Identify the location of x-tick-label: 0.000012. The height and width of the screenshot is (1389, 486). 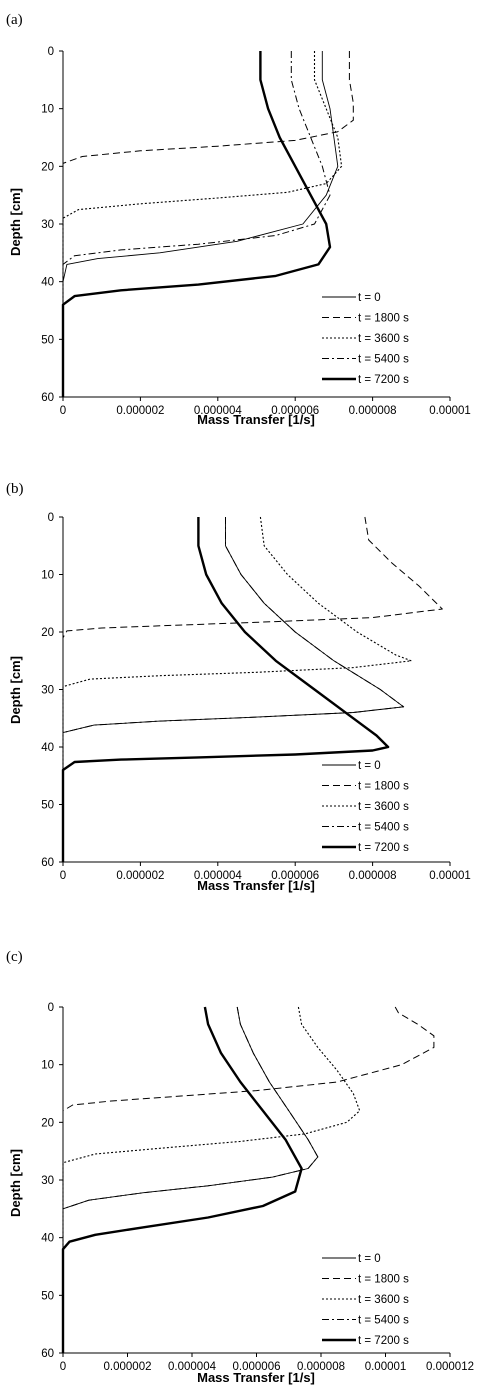
(450, 1367).